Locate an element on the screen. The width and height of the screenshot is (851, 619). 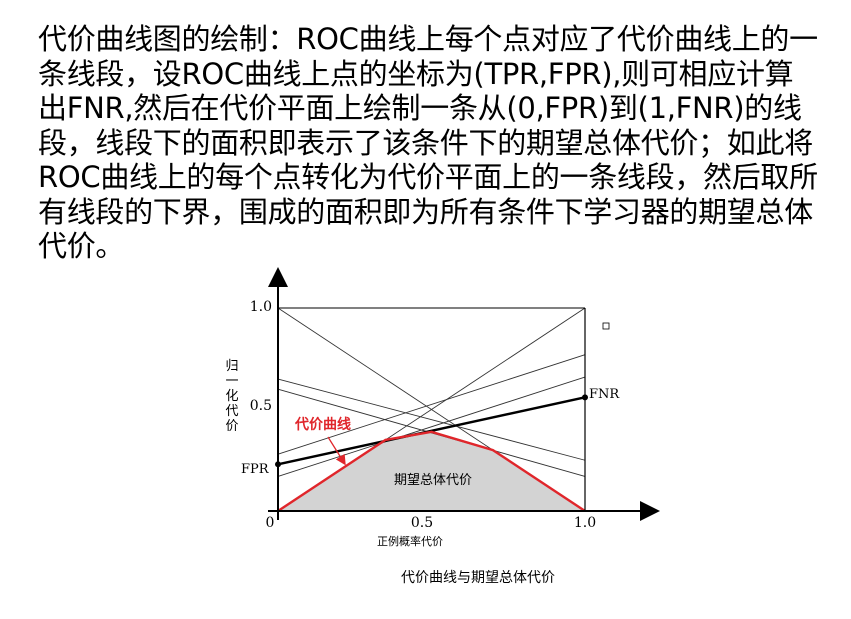
y-tick-label: 0.5 is located at coordinates (261, 406).